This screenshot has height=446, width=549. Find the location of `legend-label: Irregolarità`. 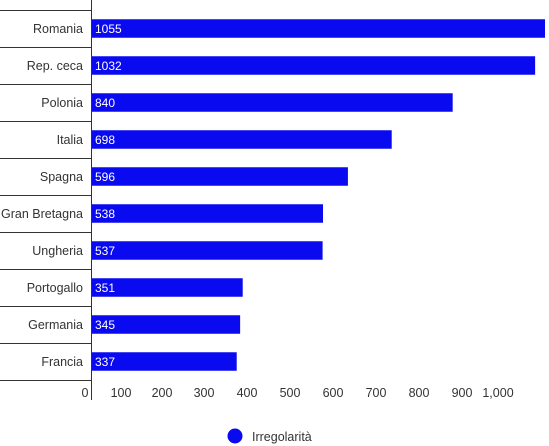

legend-label: Irregolarità is located at coordinates (282, 437).